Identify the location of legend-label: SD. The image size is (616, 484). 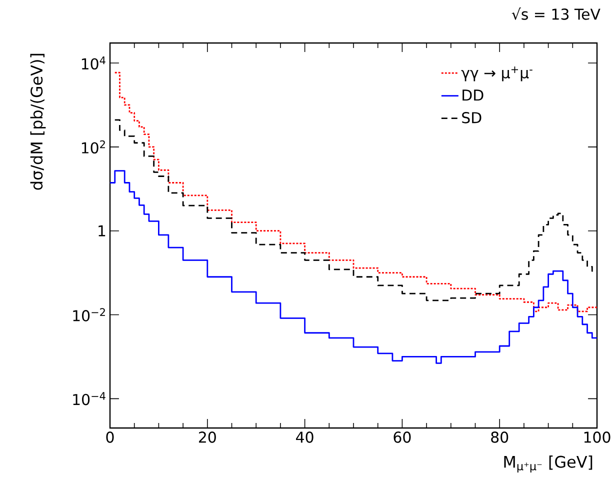
(472, 118).